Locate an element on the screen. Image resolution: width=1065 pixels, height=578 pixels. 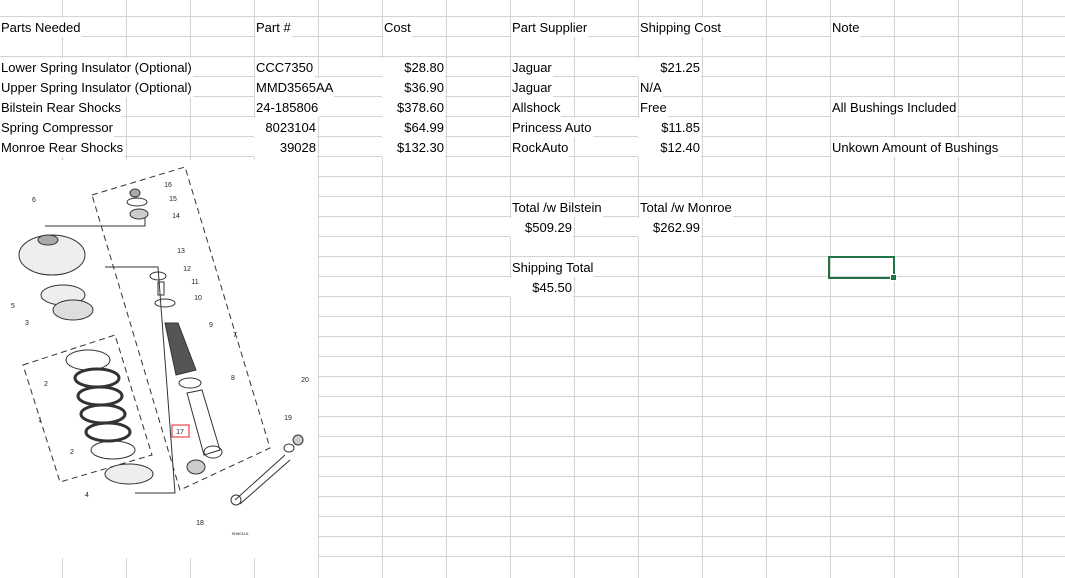
cell-note: All Bushings Included is located at coordinates (894, 107).